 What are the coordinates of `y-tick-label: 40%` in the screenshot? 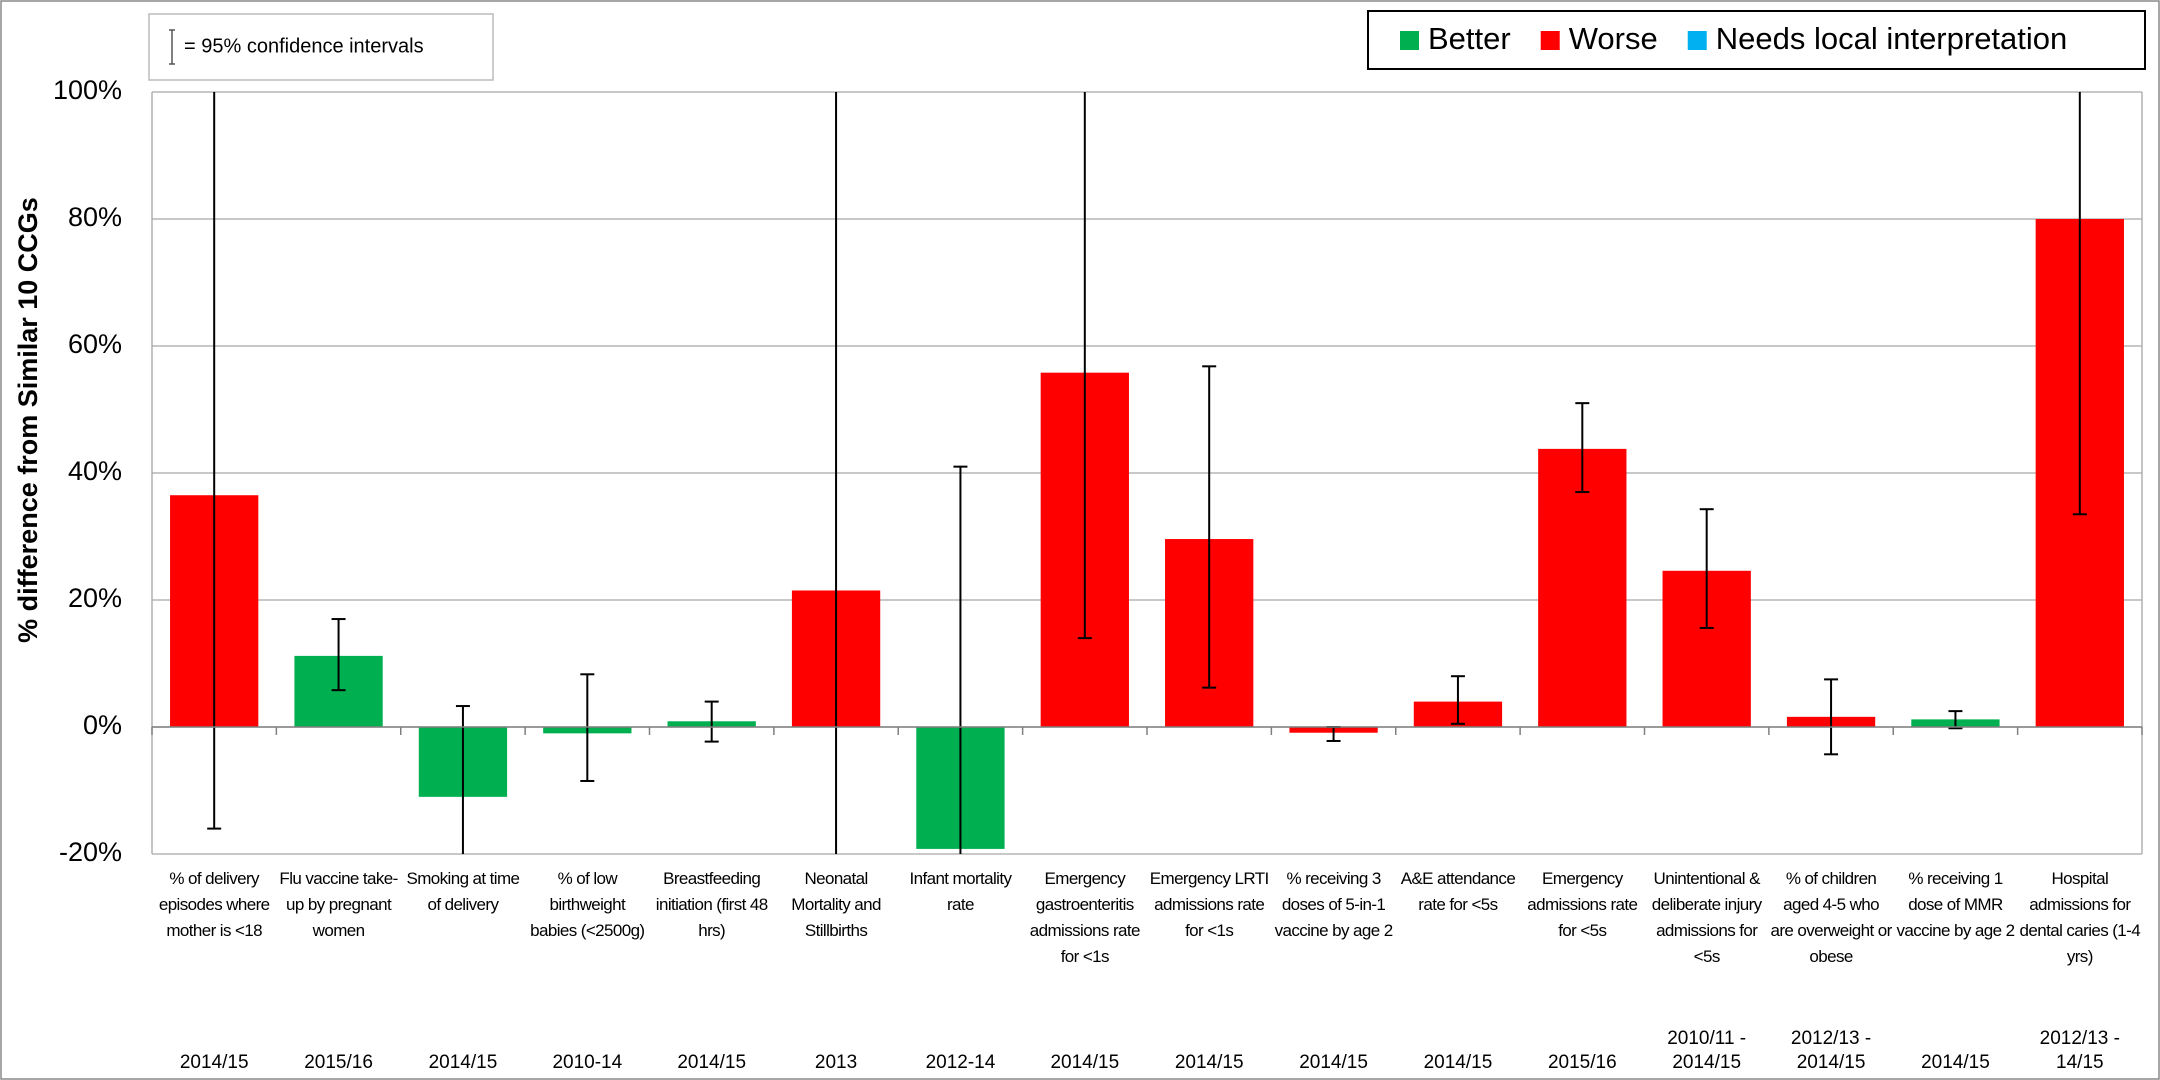 It's located at (95, 471).